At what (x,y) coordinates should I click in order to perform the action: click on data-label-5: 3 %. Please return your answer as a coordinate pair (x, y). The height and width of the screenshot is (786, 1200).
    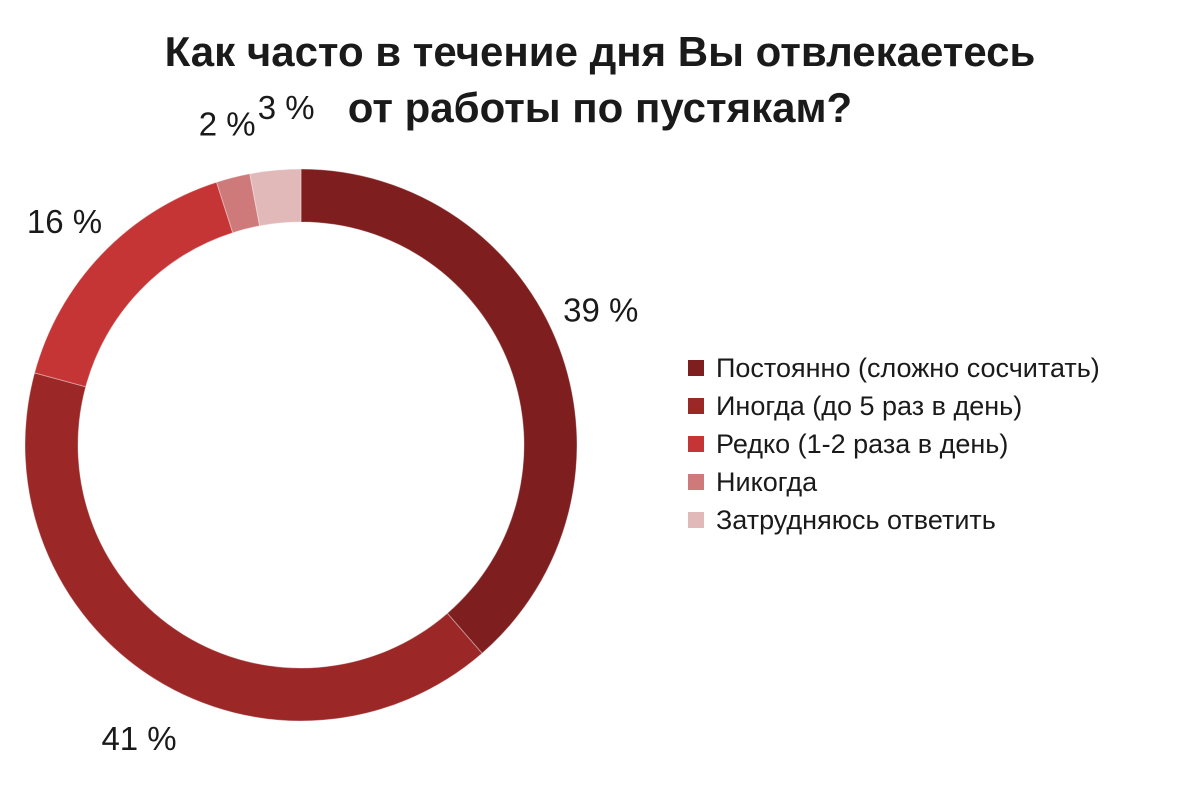
    Looking at the image, I should click on (286, 107).